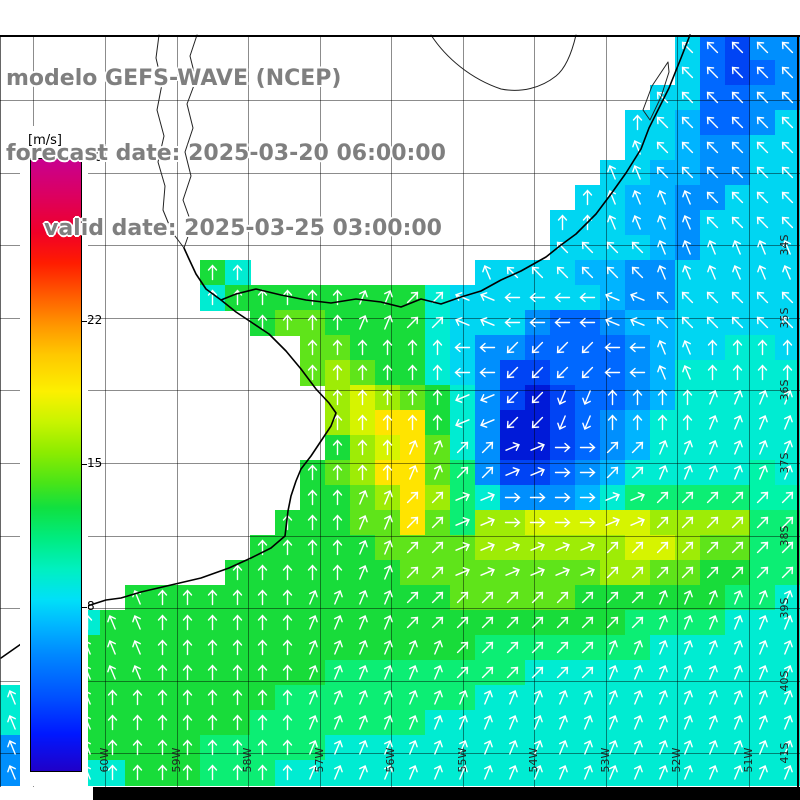 This screenshot has width=800, height=800. What do you see at coordinates (748, 760) in the screenshot?
I see `lon-label: 51W` at bounding box center [748, 760].